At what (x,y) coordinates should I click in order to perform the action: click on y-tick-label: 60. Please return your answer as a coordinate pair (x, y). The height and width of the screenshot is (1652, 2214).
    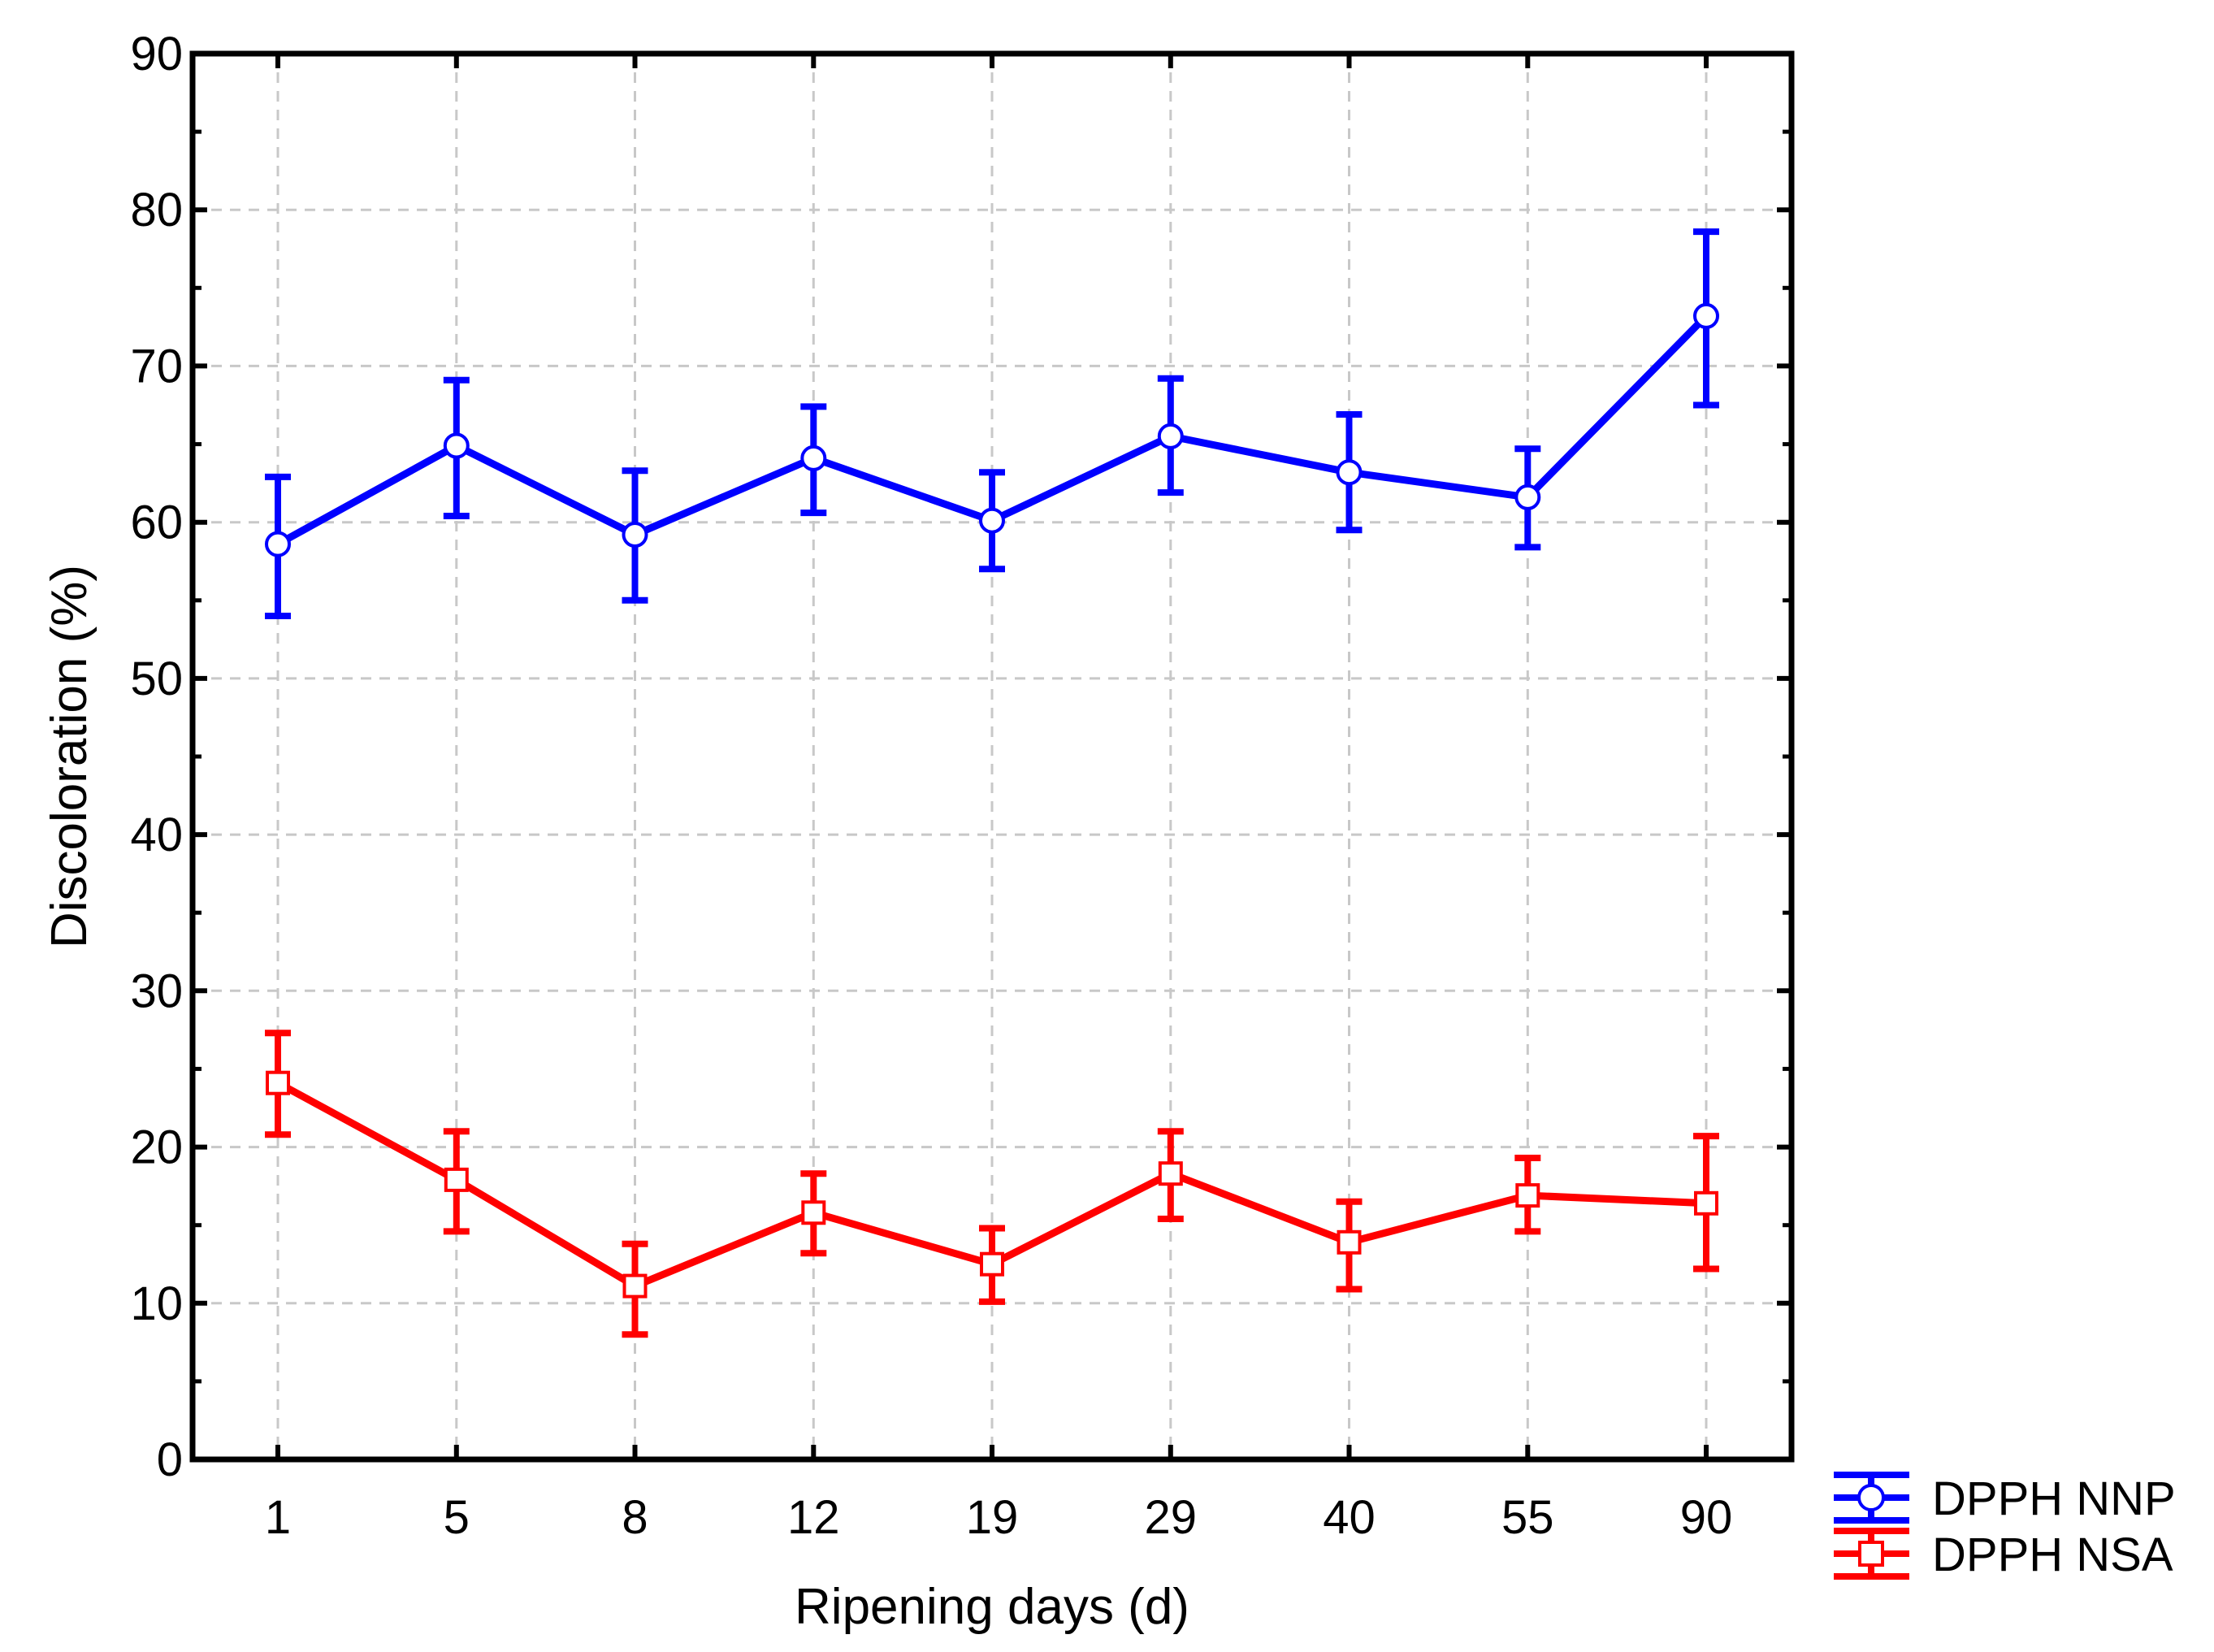
    Looking at the image, I should click on (156, 522).